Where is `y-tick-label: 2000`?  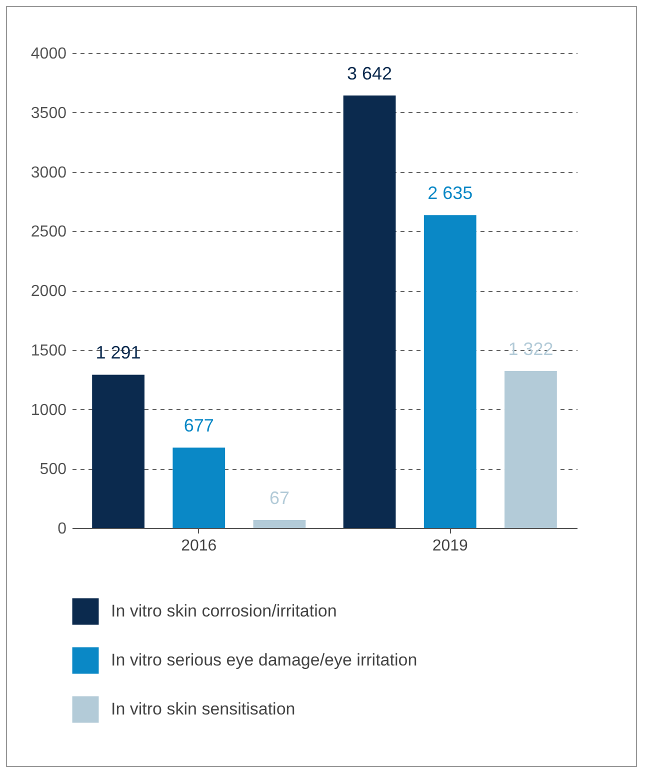
y-tick-label: 2000 is located at coordinates (48, 291).